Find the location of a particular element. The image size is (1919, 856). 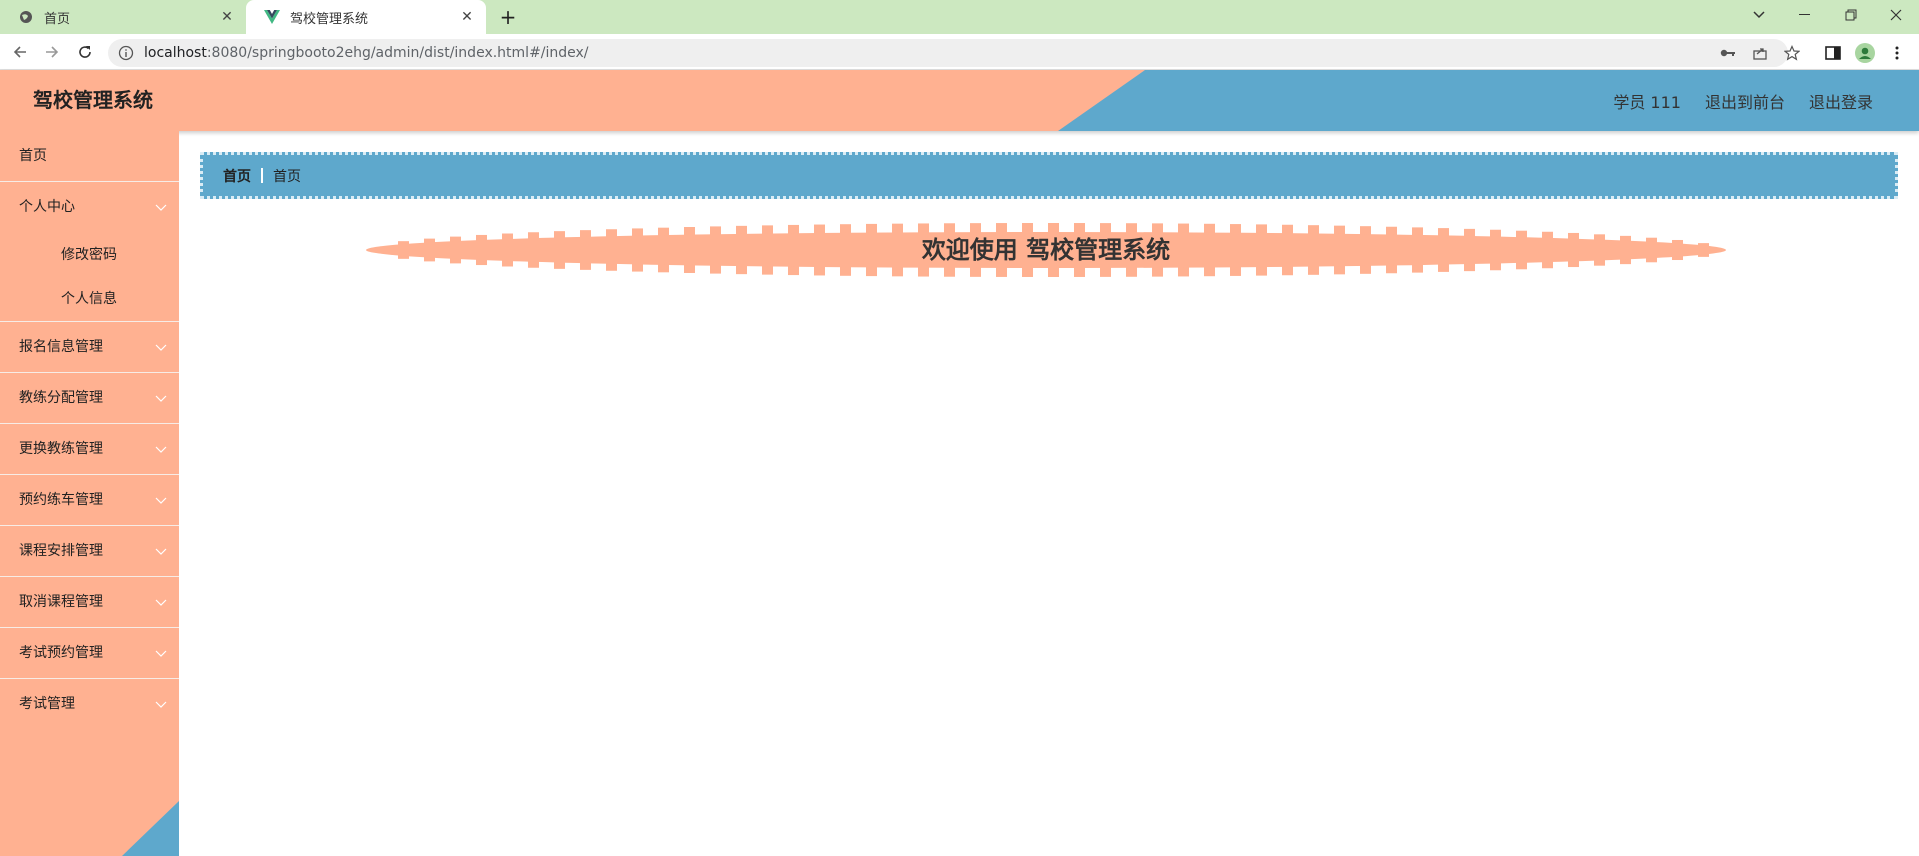

site-info-icon is located at coordinates (126, 53).